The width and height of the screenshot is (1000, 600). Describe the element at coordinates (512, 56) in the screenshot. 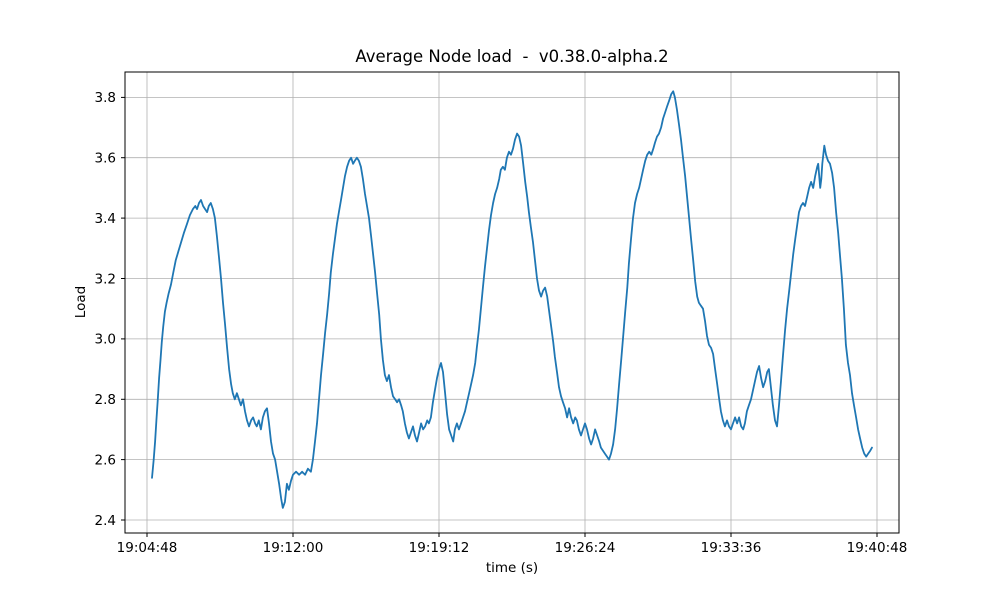

I see `chart-title: Average Node load - v0.38.0-alpha.2` at that location.